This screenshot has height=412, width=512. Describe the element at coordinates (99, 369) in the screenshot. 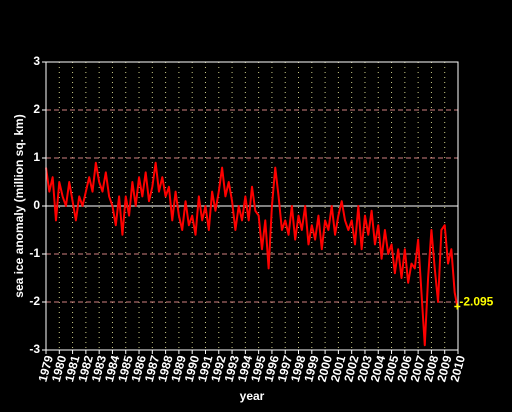

I see `x-tick-label: 1983` at that location.